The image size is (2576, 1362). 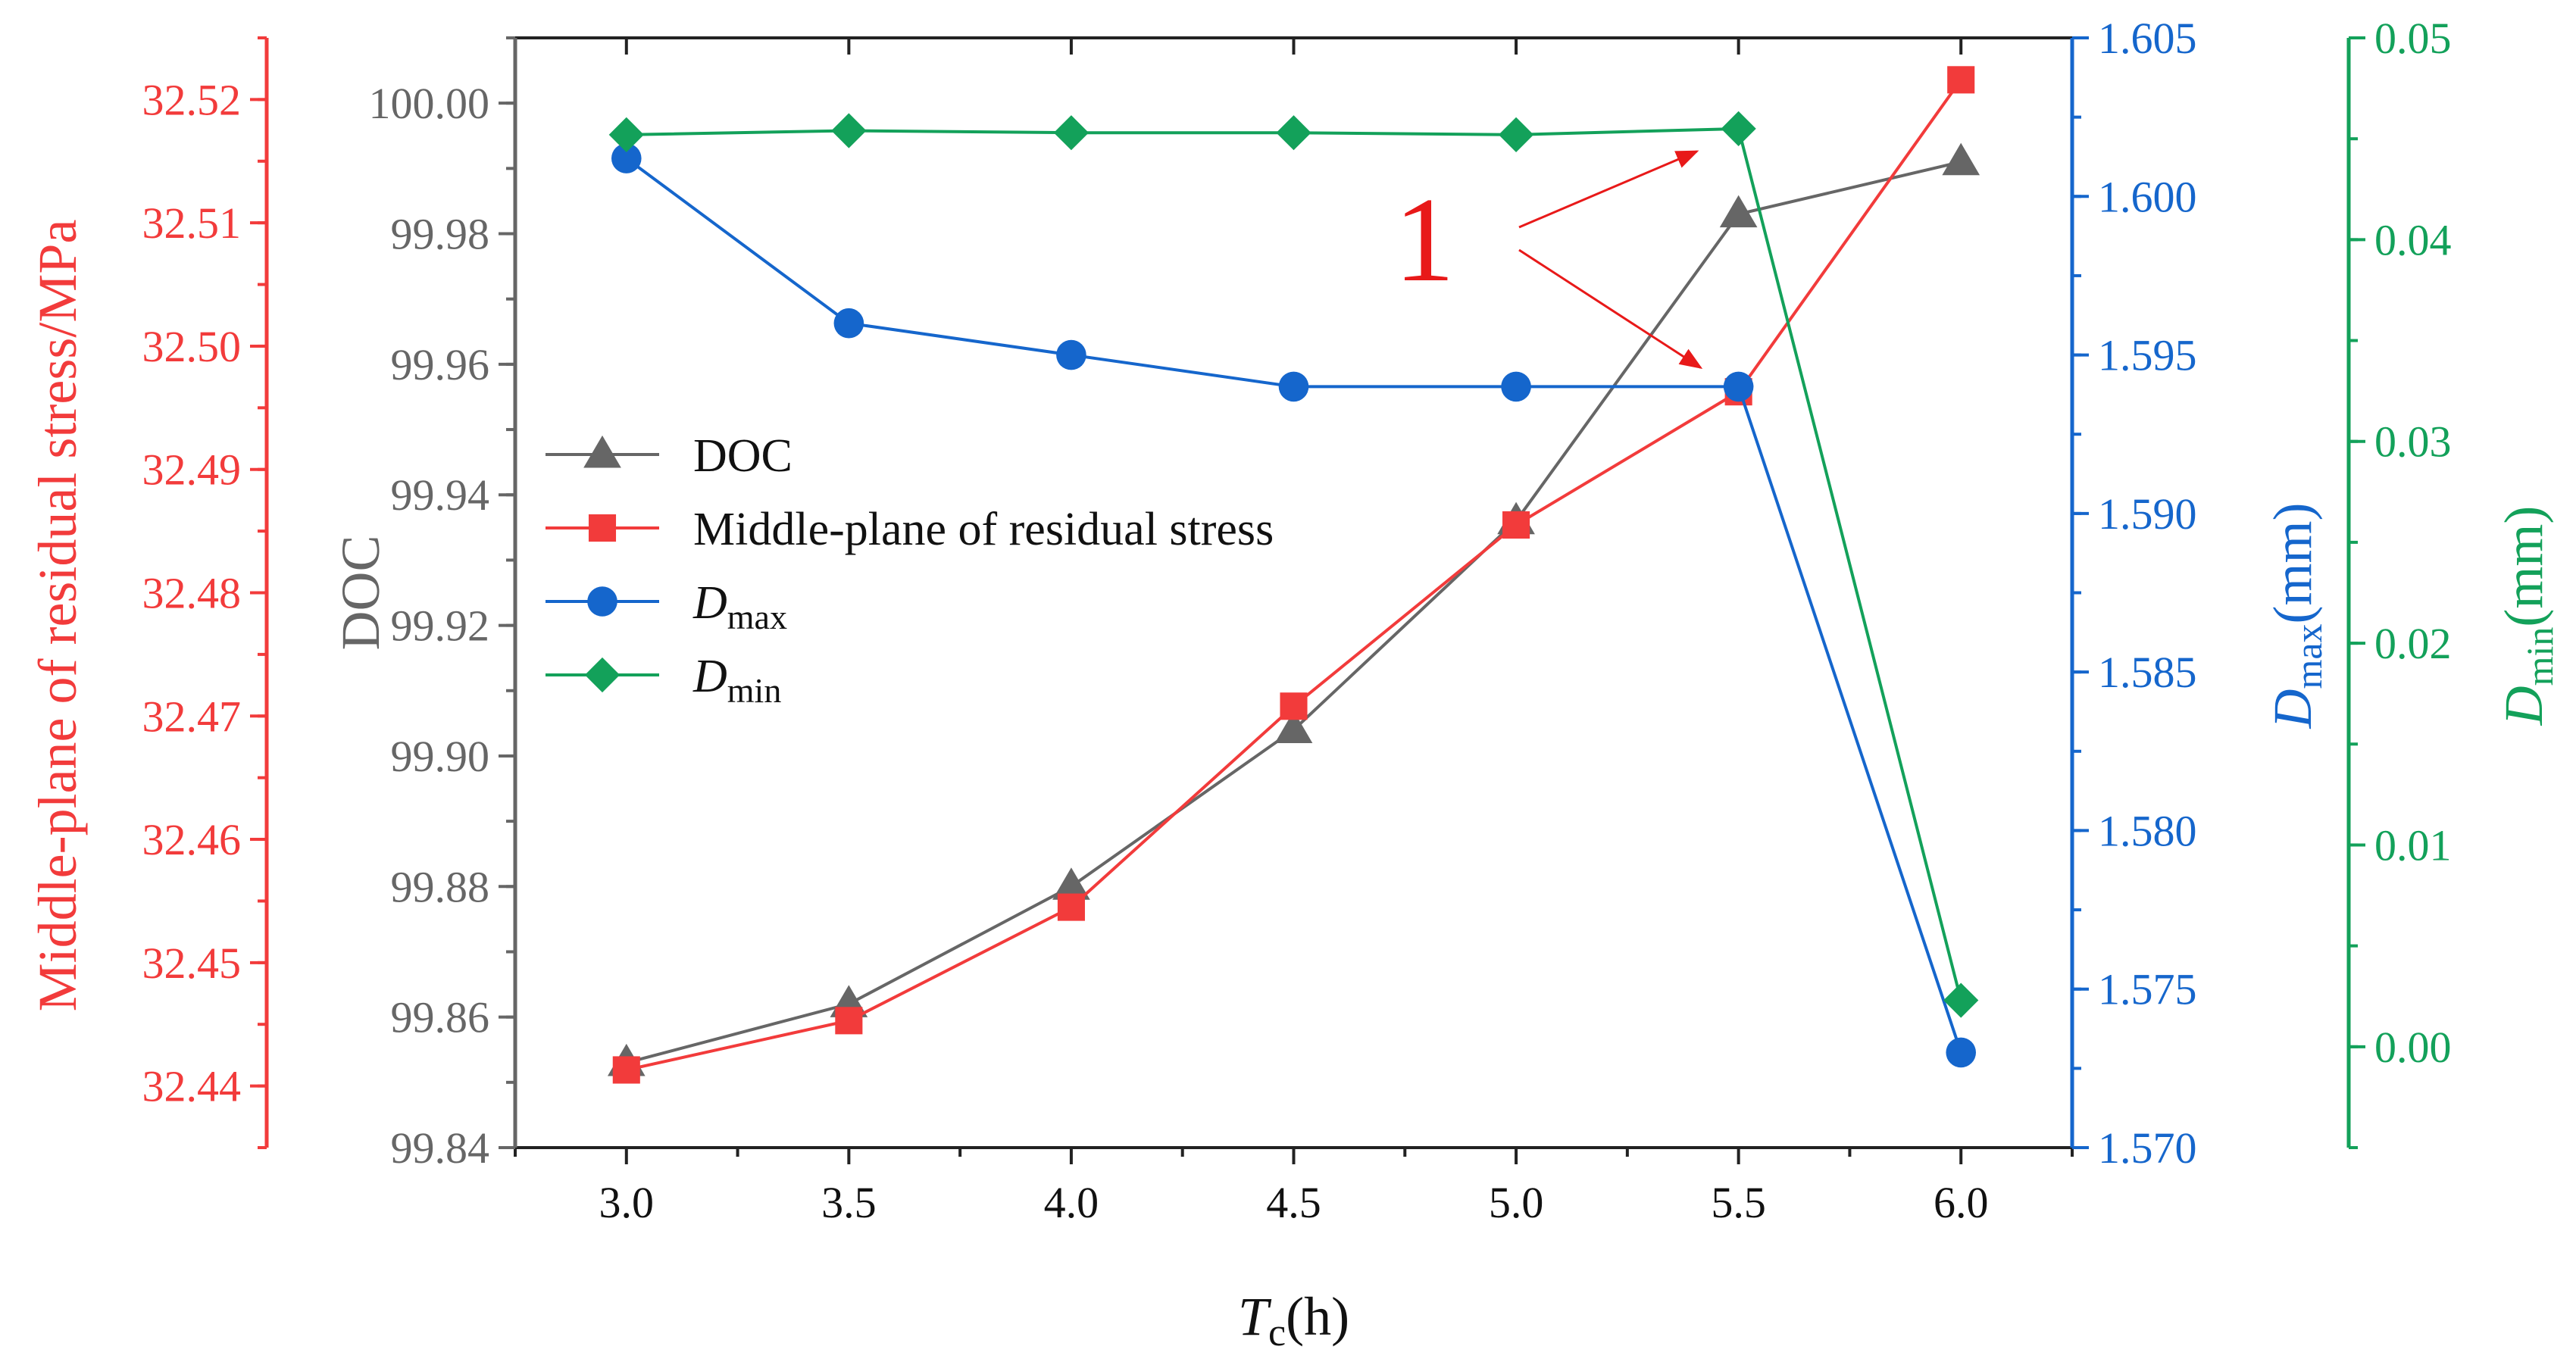 What do you see at coordinates (666, 606) in the screenshot?
I see `legend-item: Dmax` at bounding box center [666, 606].